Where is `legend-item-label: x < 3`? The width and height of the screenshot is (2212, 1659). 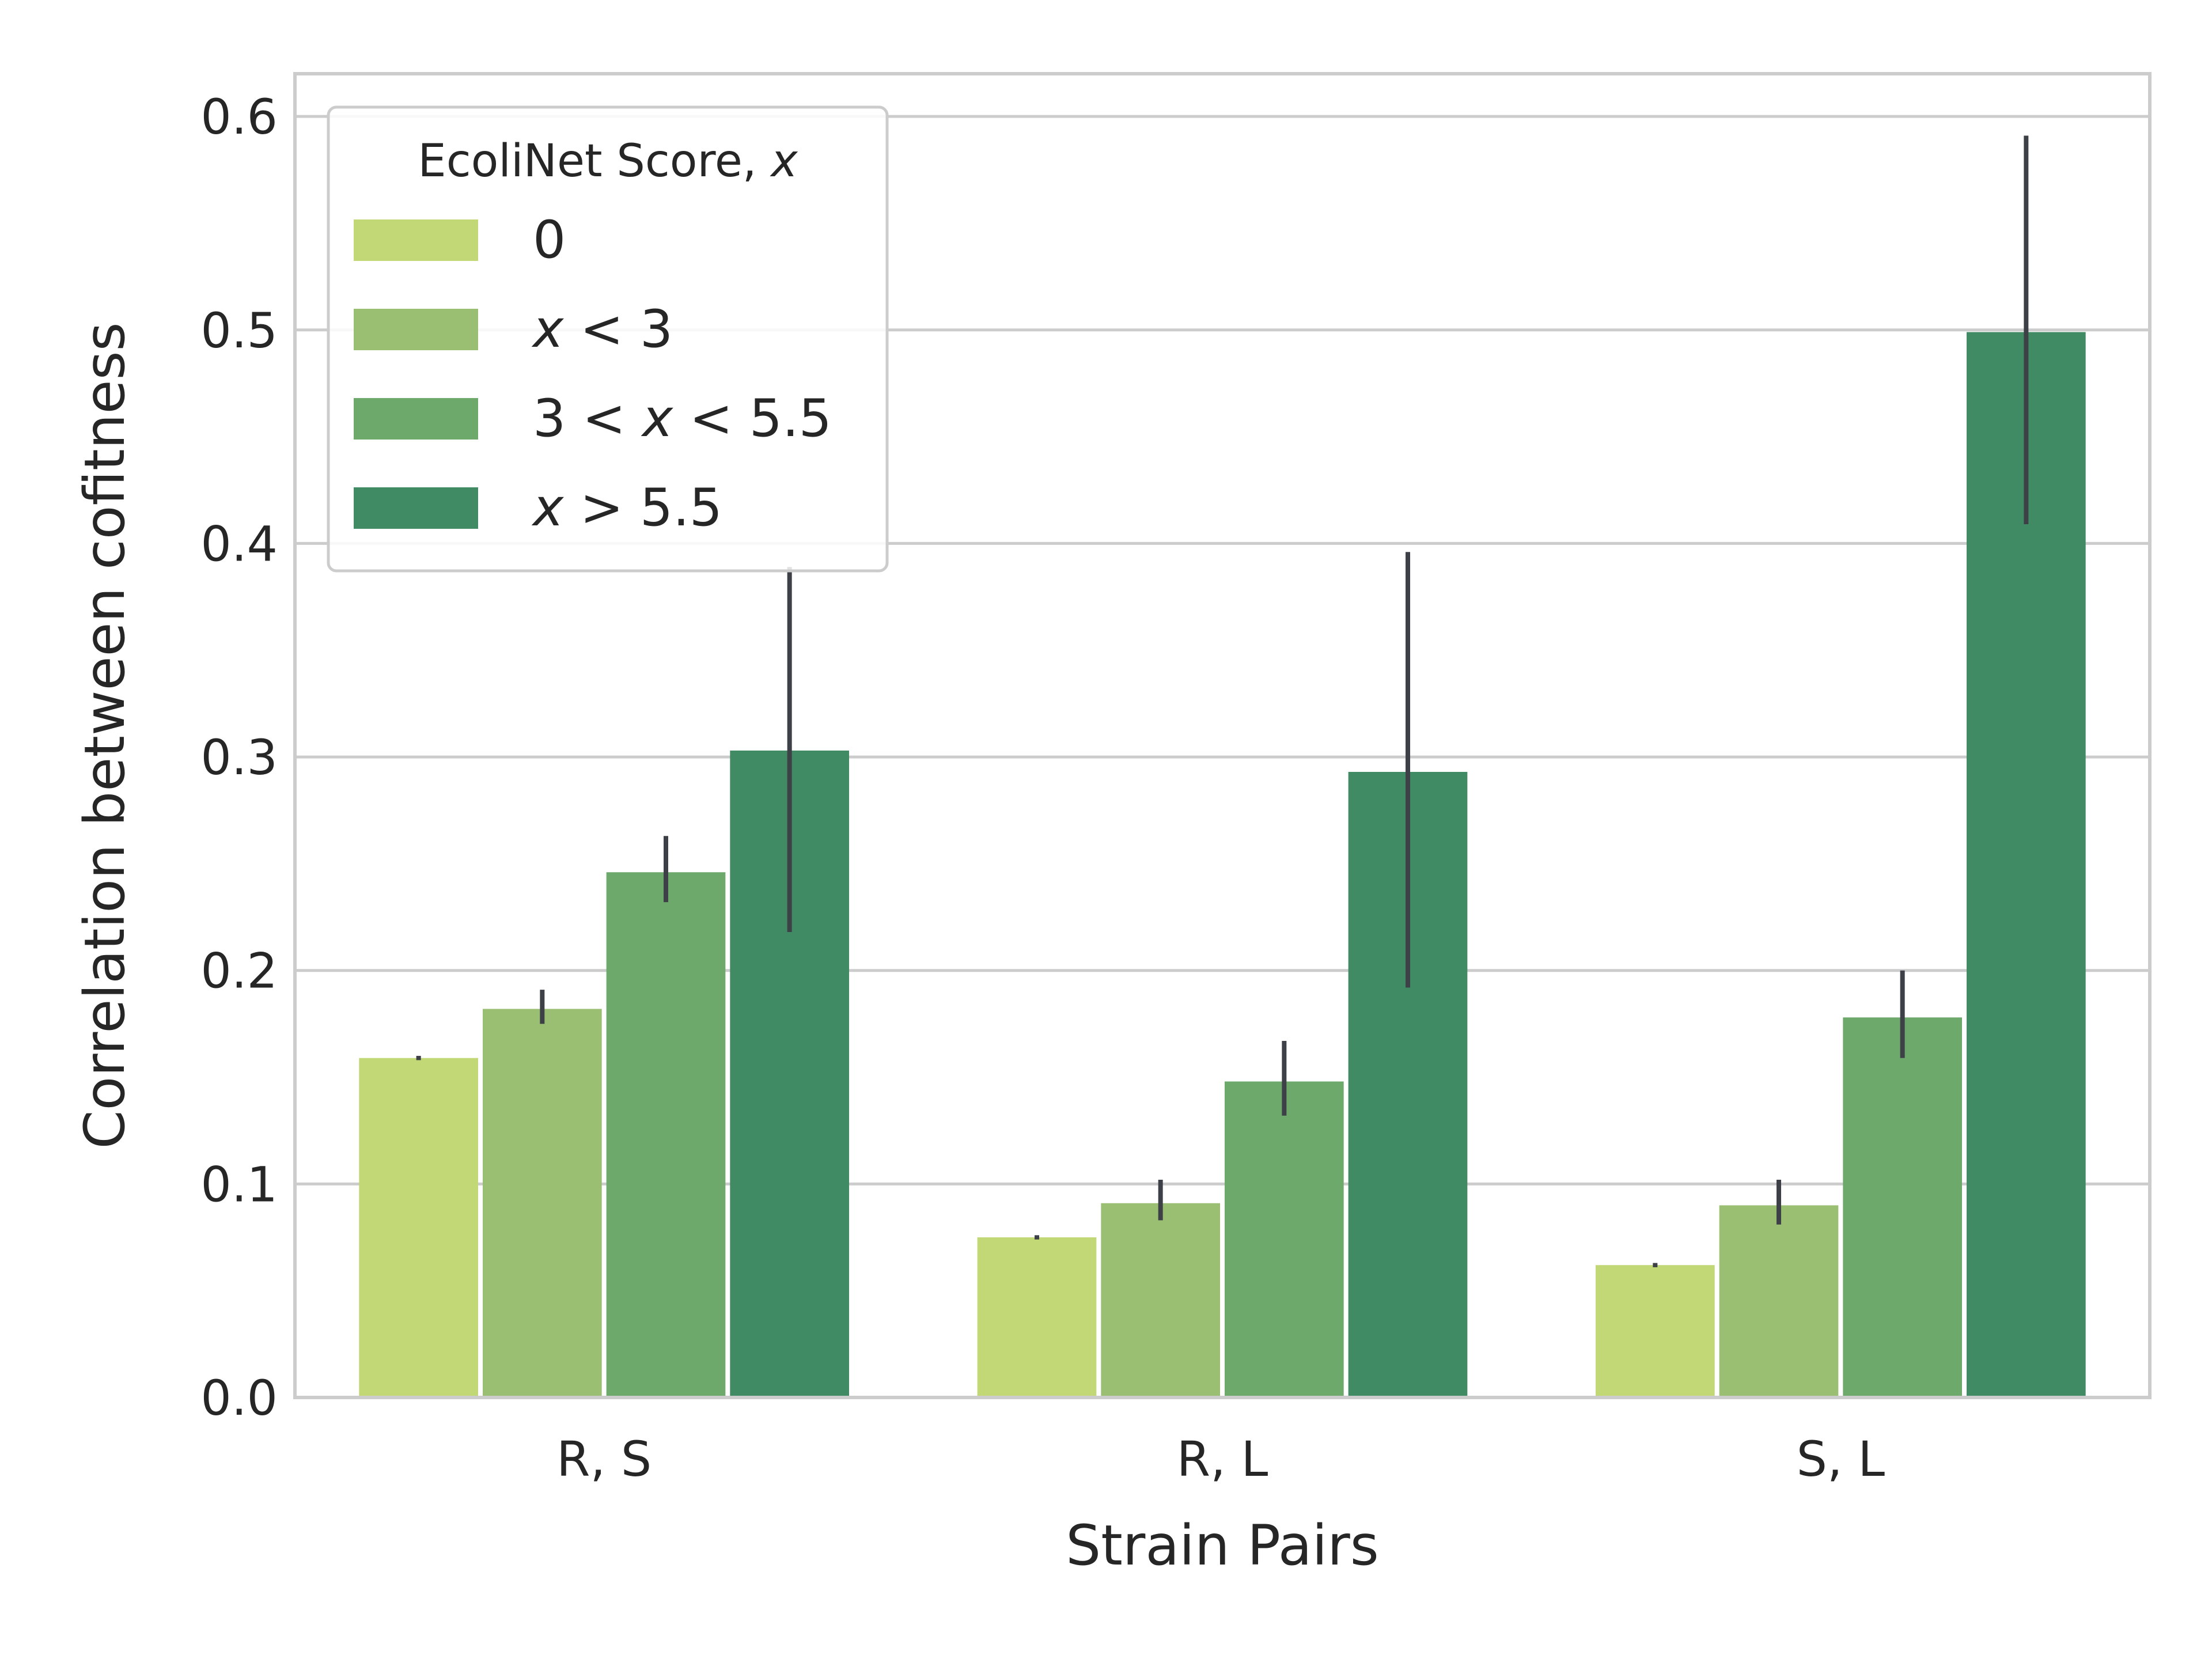 legend-item-label: x < 3 is located at coordinates (602, 329).